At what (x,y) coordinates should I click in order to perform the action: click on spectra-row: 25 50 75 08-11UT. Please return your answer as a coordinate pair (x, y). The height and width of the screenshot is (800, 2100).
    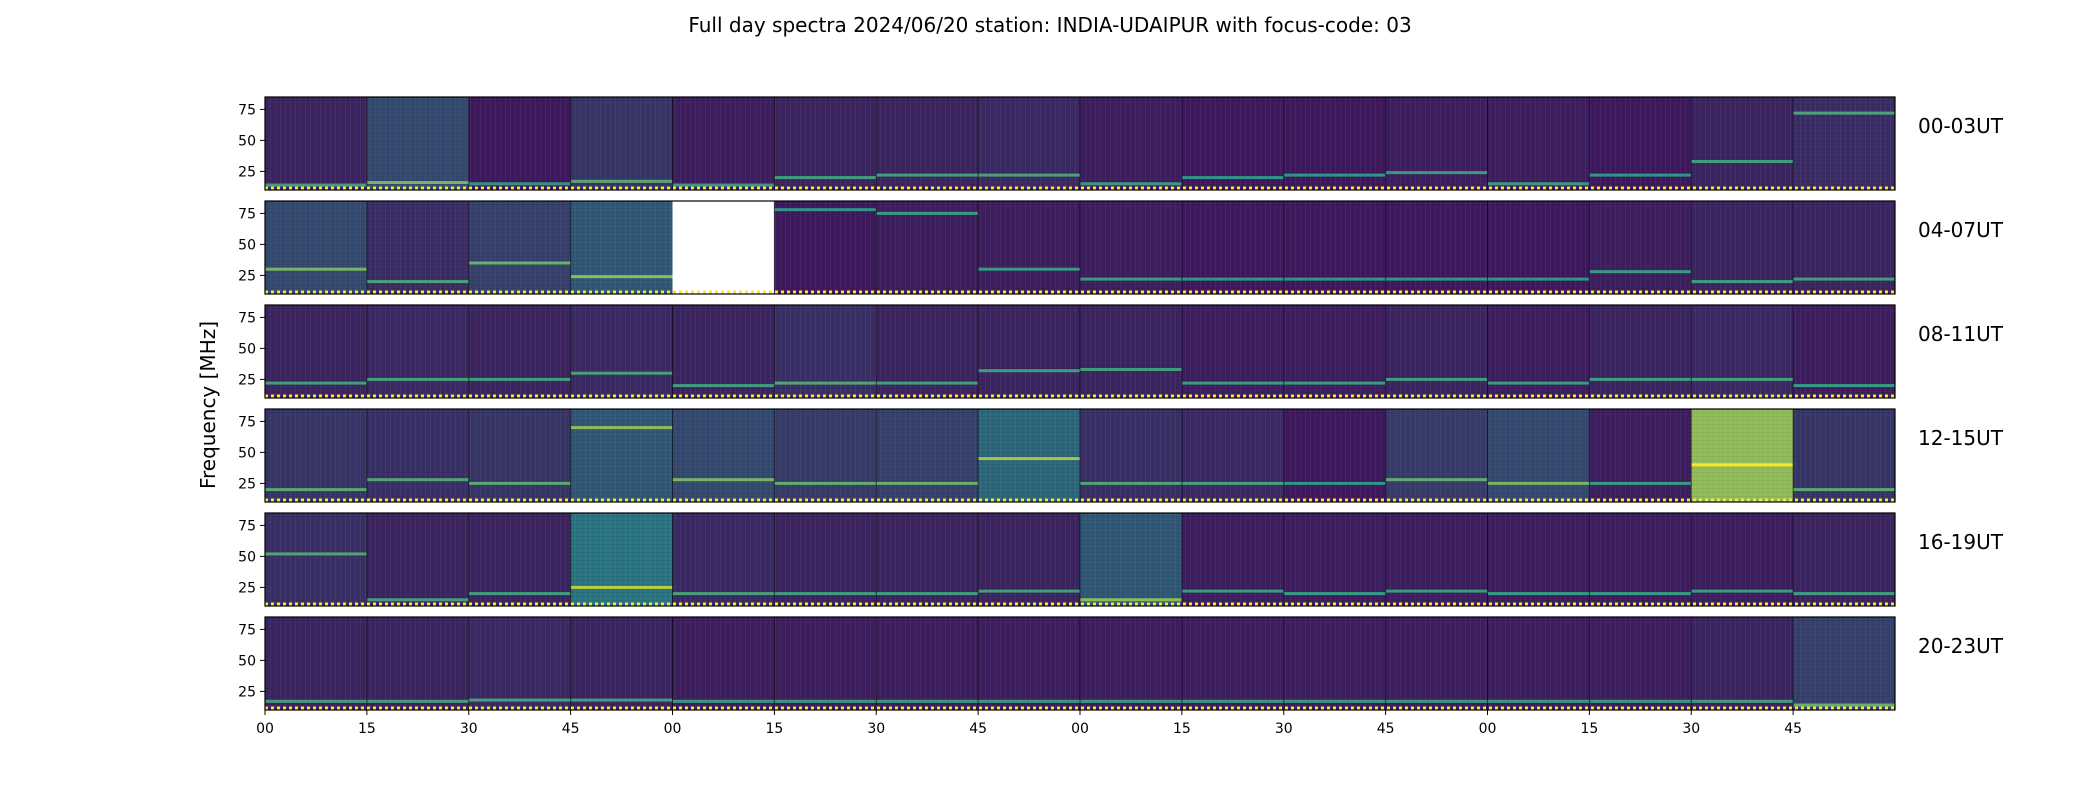
    Looking at the image, I should click on (1121, 351).